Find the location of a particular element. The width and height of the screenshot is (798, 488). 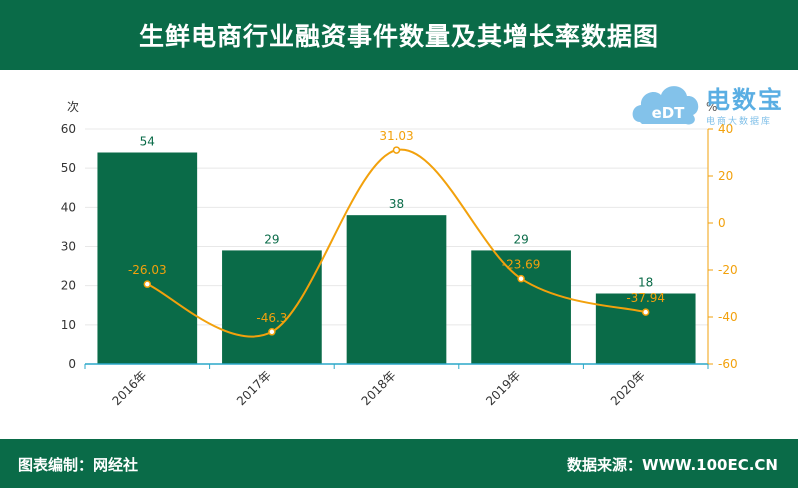

y-left-unit: 次 is located at coordinates (73, 107).